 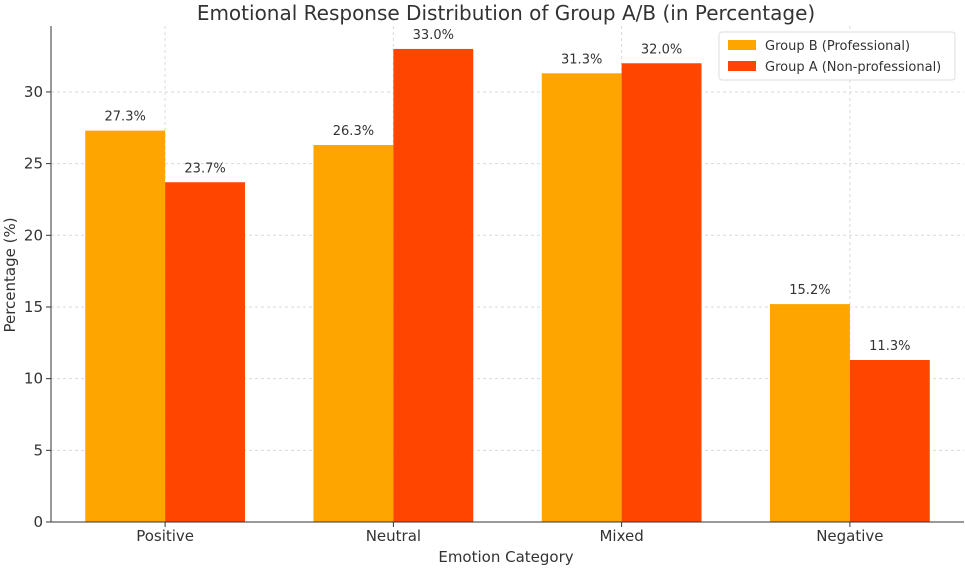 I want to click on y-tick-label: 25, so click(x=33, y=164).